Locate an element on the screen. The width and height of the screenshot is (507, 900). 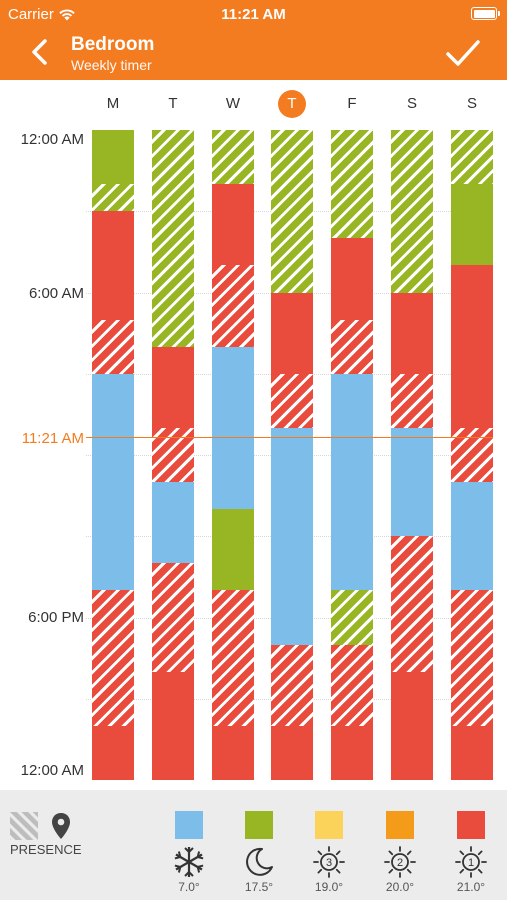
status-bar: Carrier 11:21 AM is located at coordinates (253, 14).